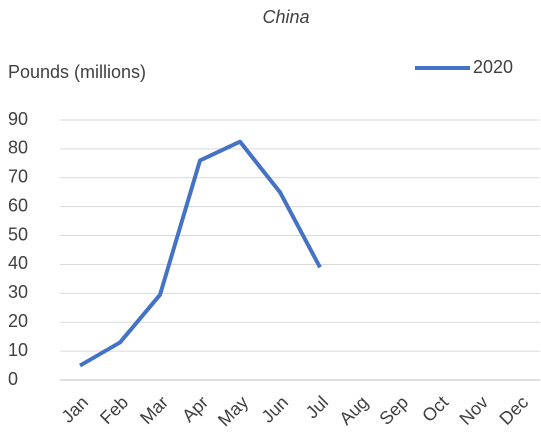  I want to click on y-tick-label: 20, so click(18, 321).